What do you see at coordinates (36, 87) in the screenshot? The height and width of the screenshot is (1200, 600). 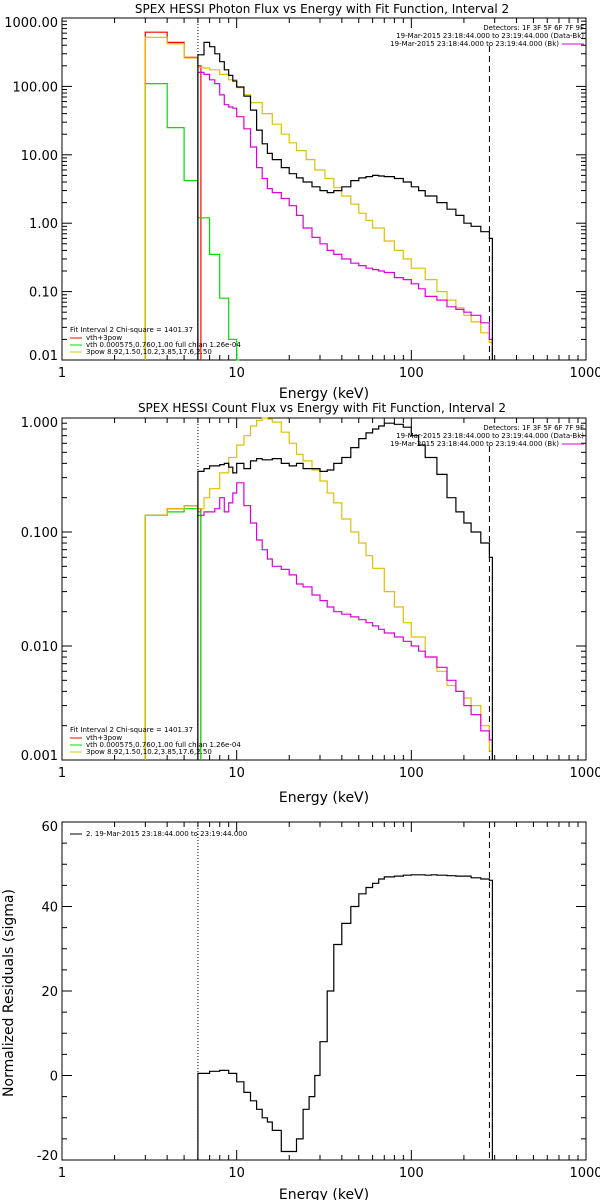 I see `y-tick-label: 100.00` at bounding box center [36, 87].